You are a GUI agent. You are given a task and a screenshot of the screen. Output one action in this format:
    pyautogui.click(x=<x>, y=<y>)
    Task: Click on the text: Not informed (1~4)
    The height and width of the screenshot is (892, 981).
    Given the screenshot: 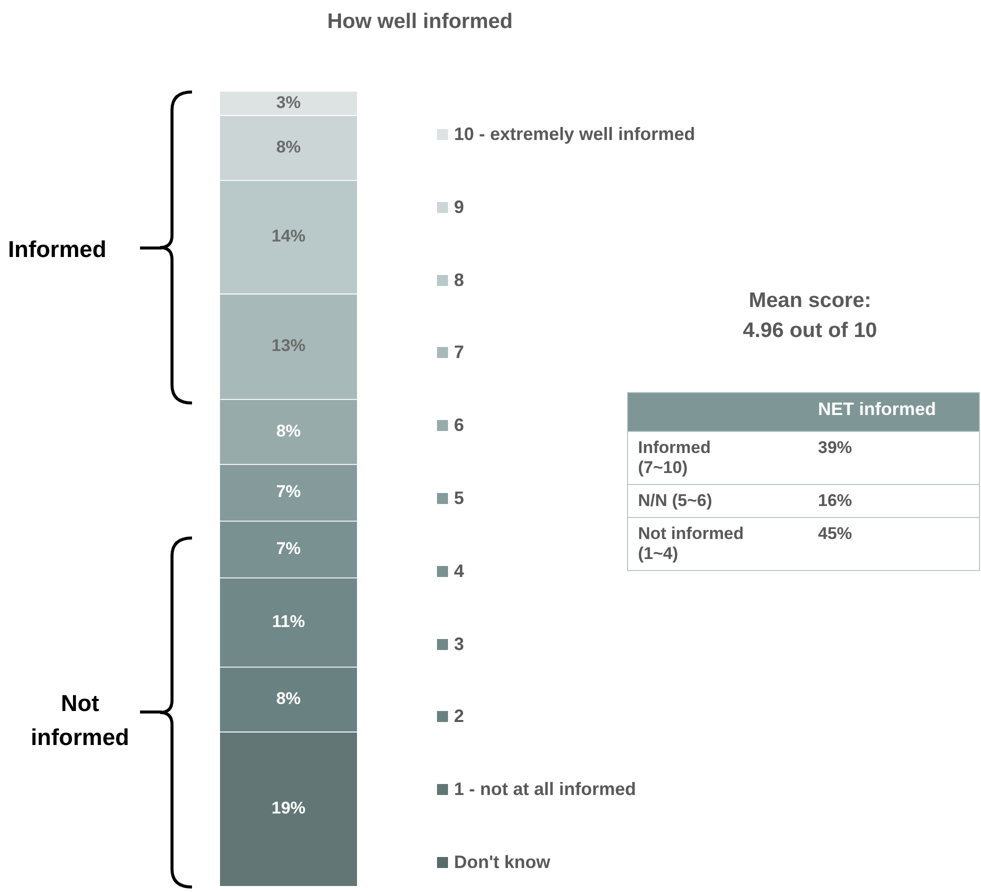 What is the action you would take?
    pyautogui.click(x=718, y=544)
    